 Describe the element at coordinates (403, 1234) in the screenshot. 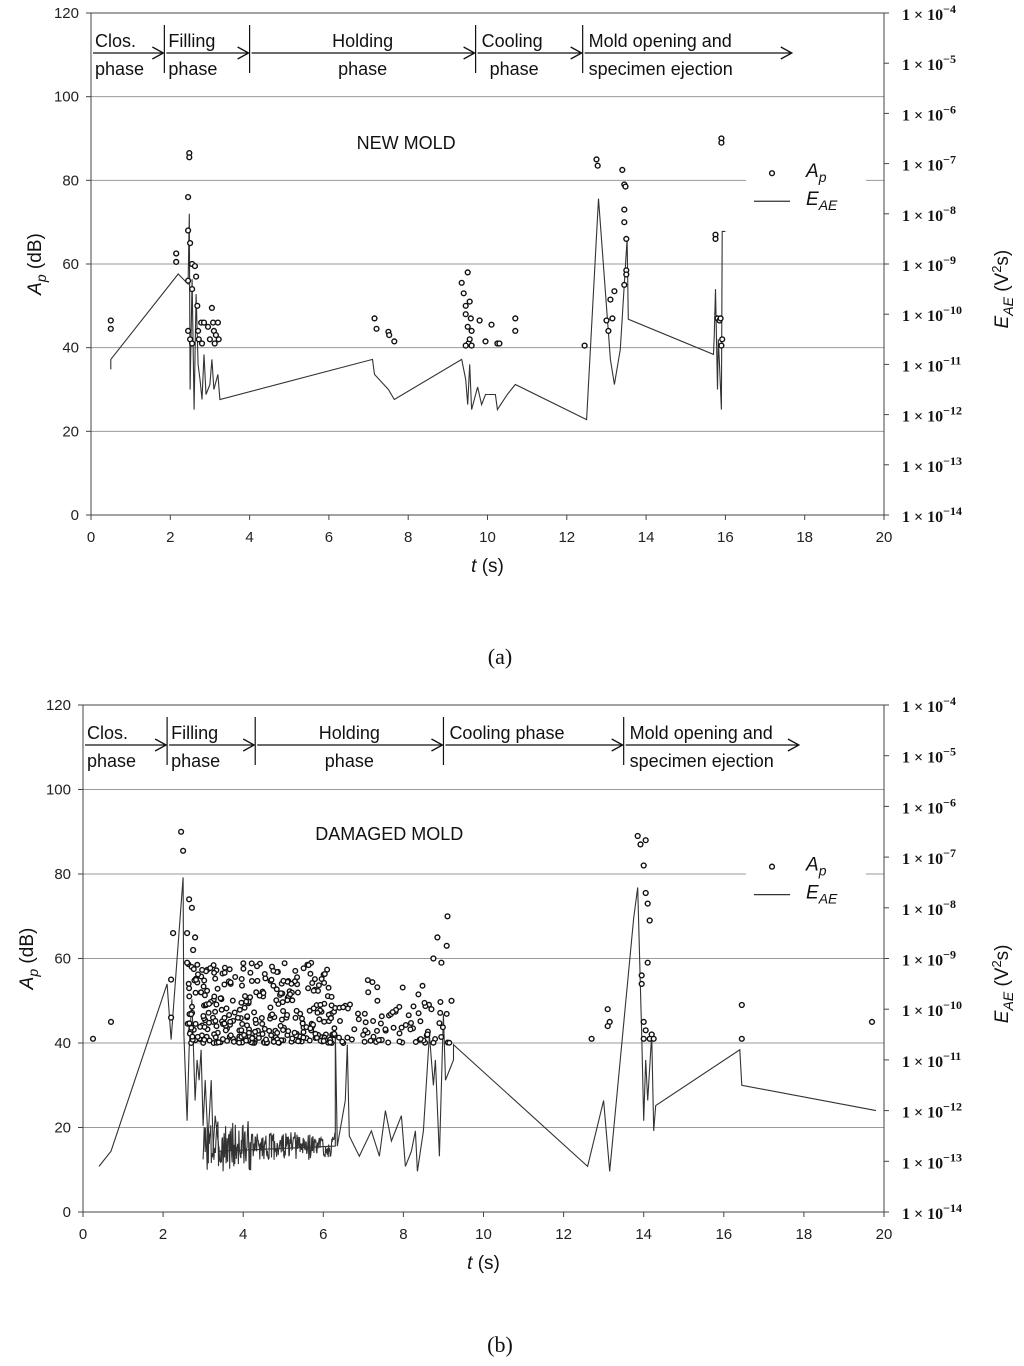

I see `x-tick-label: 8` at that location.